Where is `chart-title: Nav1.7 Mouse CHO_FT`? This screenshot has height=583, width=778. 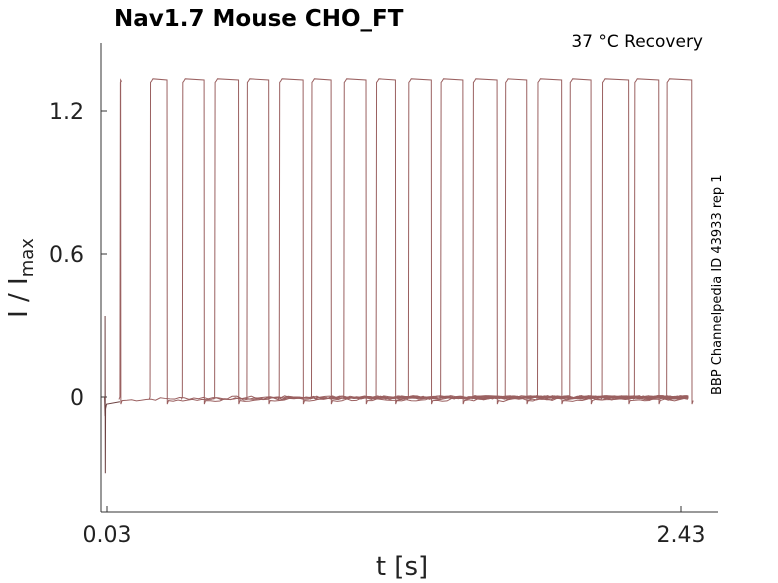 chart-title: Nav1.7 Mouse CHO_FT is located at coordinates (259, 19).